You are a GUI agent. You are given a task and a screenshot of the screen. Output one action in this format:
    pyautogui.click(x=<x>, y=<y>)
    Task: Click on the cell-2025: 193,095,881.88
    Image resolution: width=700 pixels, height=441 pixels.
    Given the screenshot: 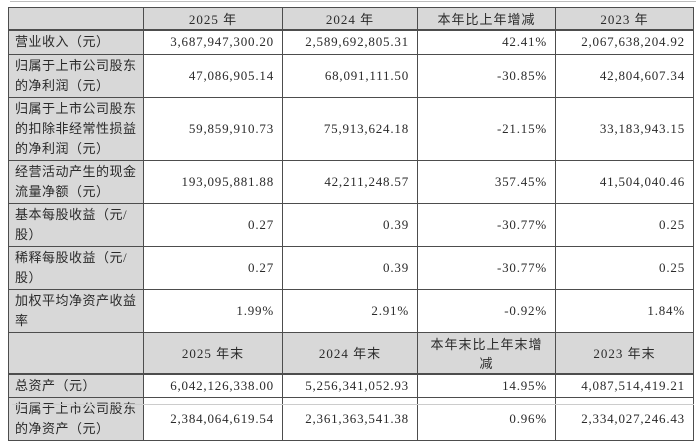 What is the action you would take?
    pyautogui.click(x=213, y=181)
    